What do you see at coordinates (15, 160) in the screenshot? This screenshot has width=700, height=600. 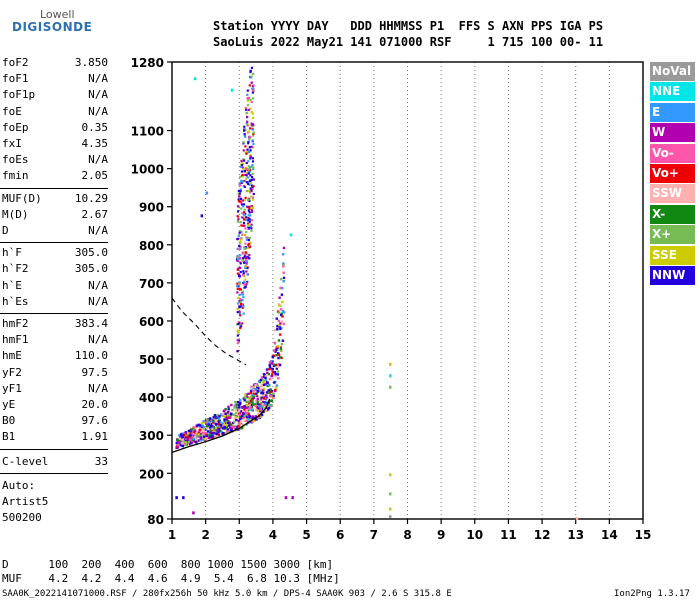 I see `param-name: foEs` at bounding box center [15, 160].